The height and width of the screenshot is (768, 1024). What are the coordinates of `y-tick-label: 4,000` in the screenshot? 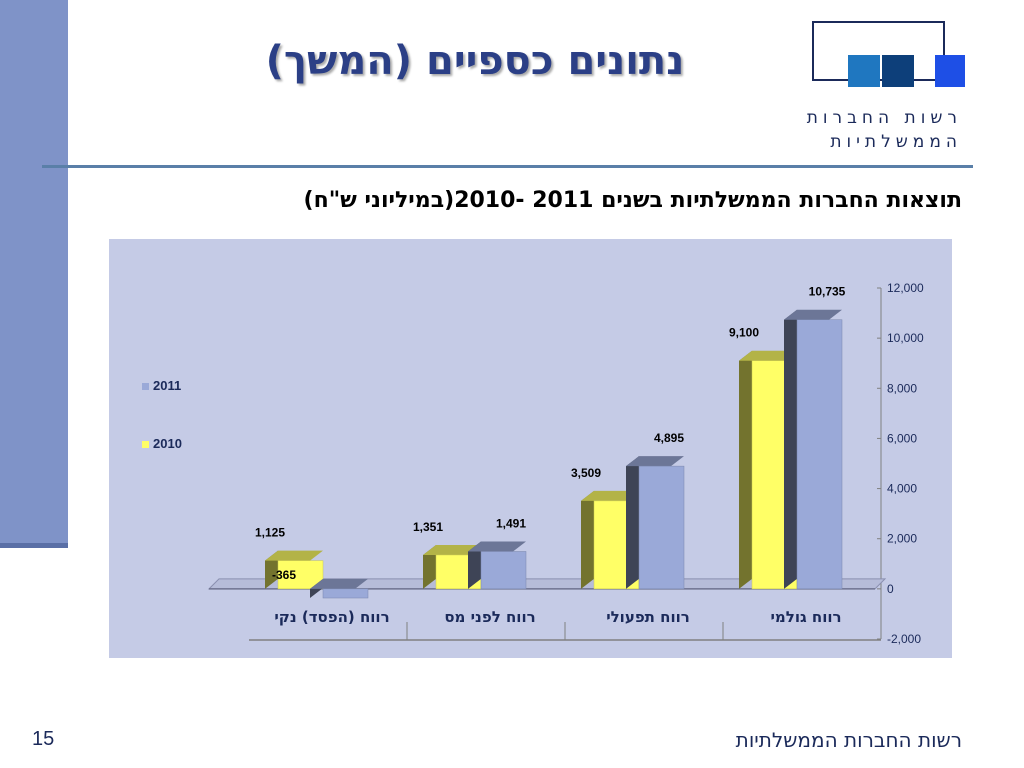 It's located at (902, 489).